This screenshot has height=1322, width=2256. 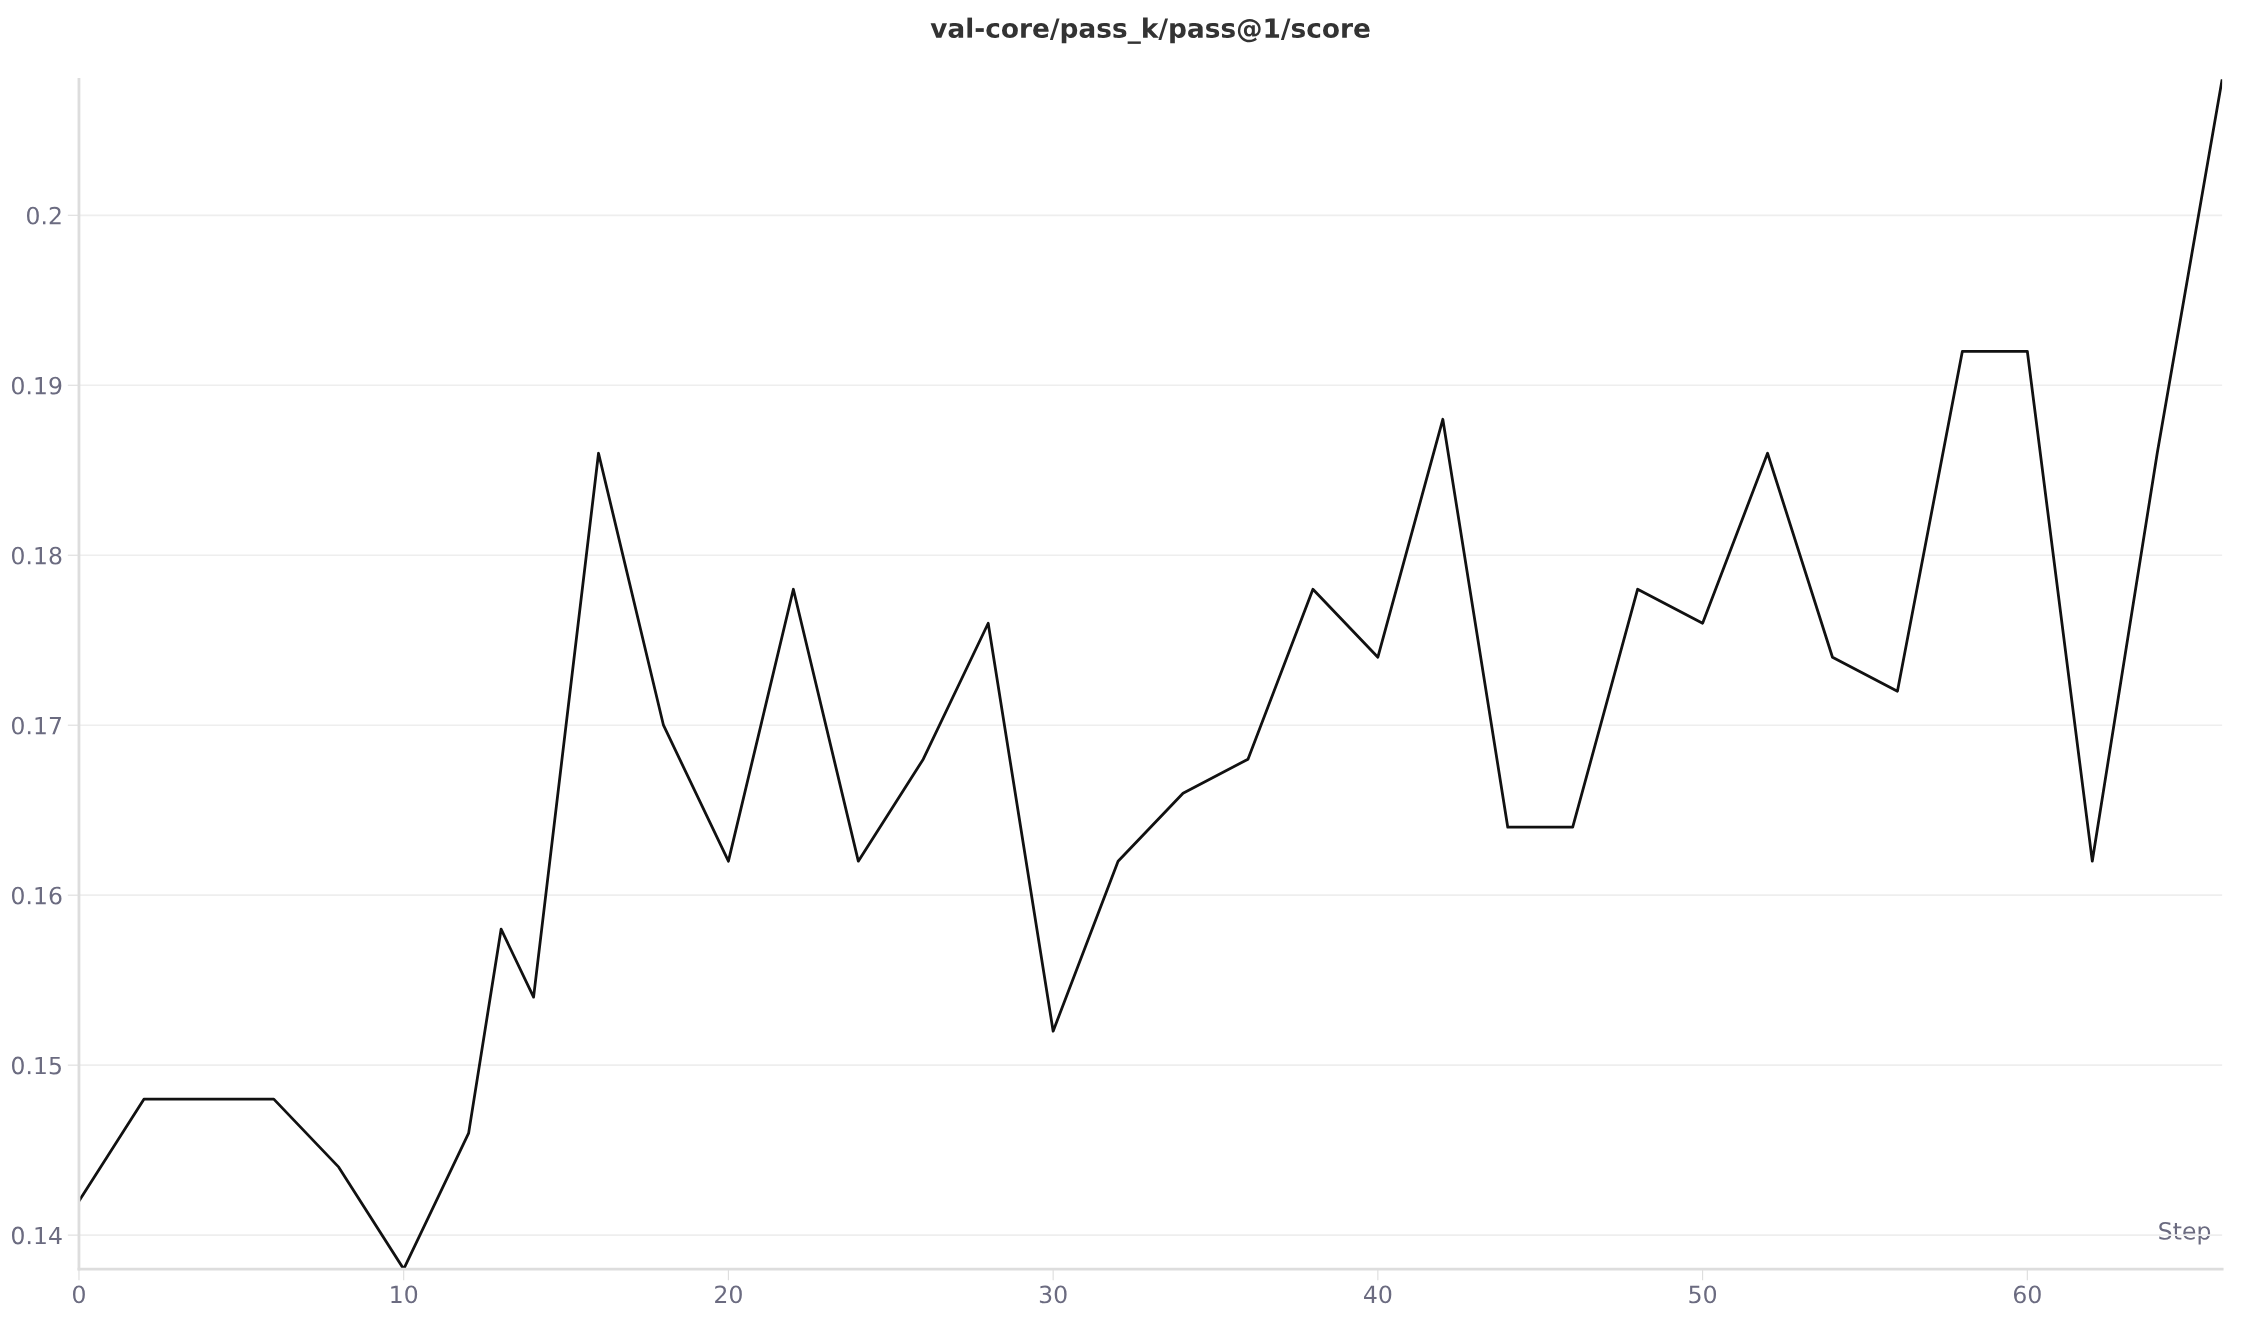 What do you see at coordinates (44, 215) in the screenshot?
I see `y-tick-label: 0.2` at bounding box center [44, 215].